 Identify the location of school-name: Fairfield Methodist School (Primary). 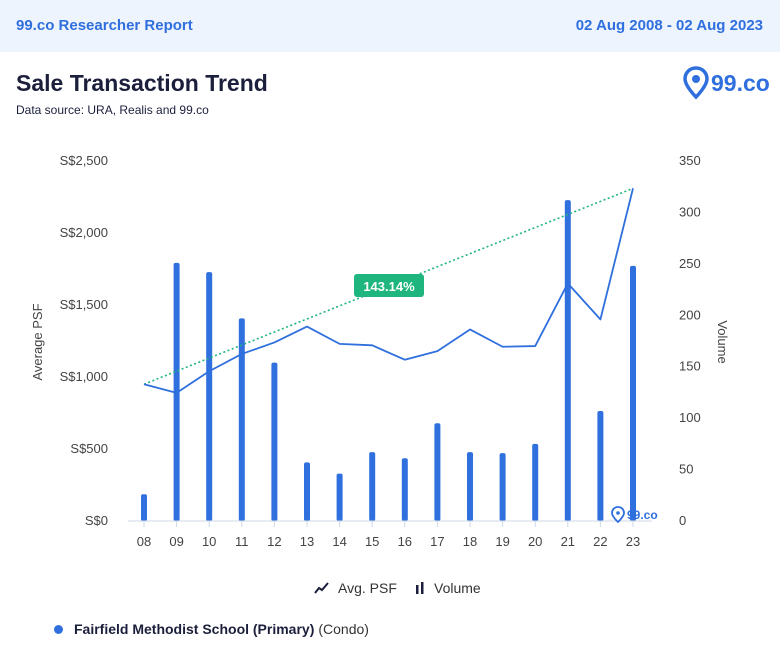
(194, 629).